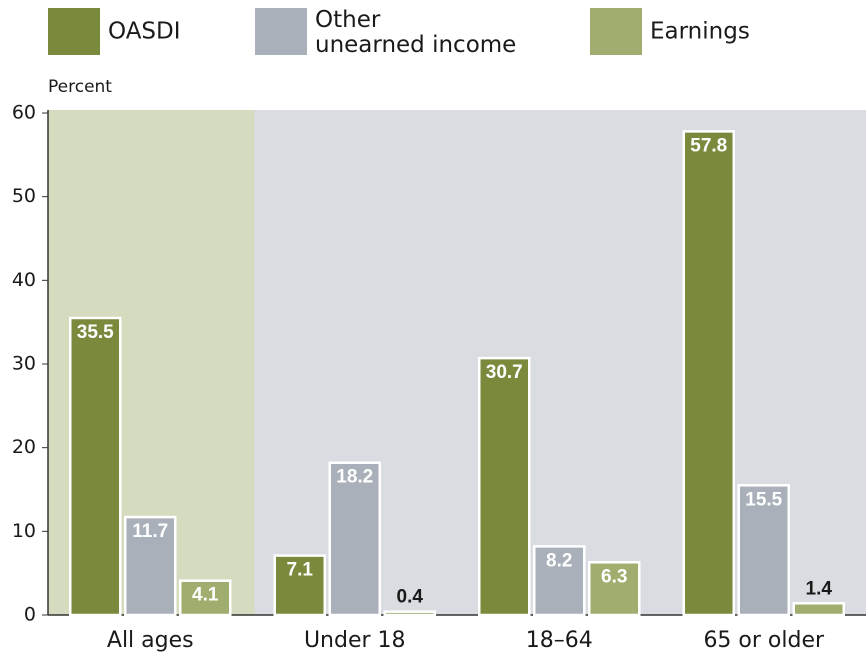  Describe the element at coordinates (708, 145) in the screenshot. I see `value-label: 57.8` at that location.